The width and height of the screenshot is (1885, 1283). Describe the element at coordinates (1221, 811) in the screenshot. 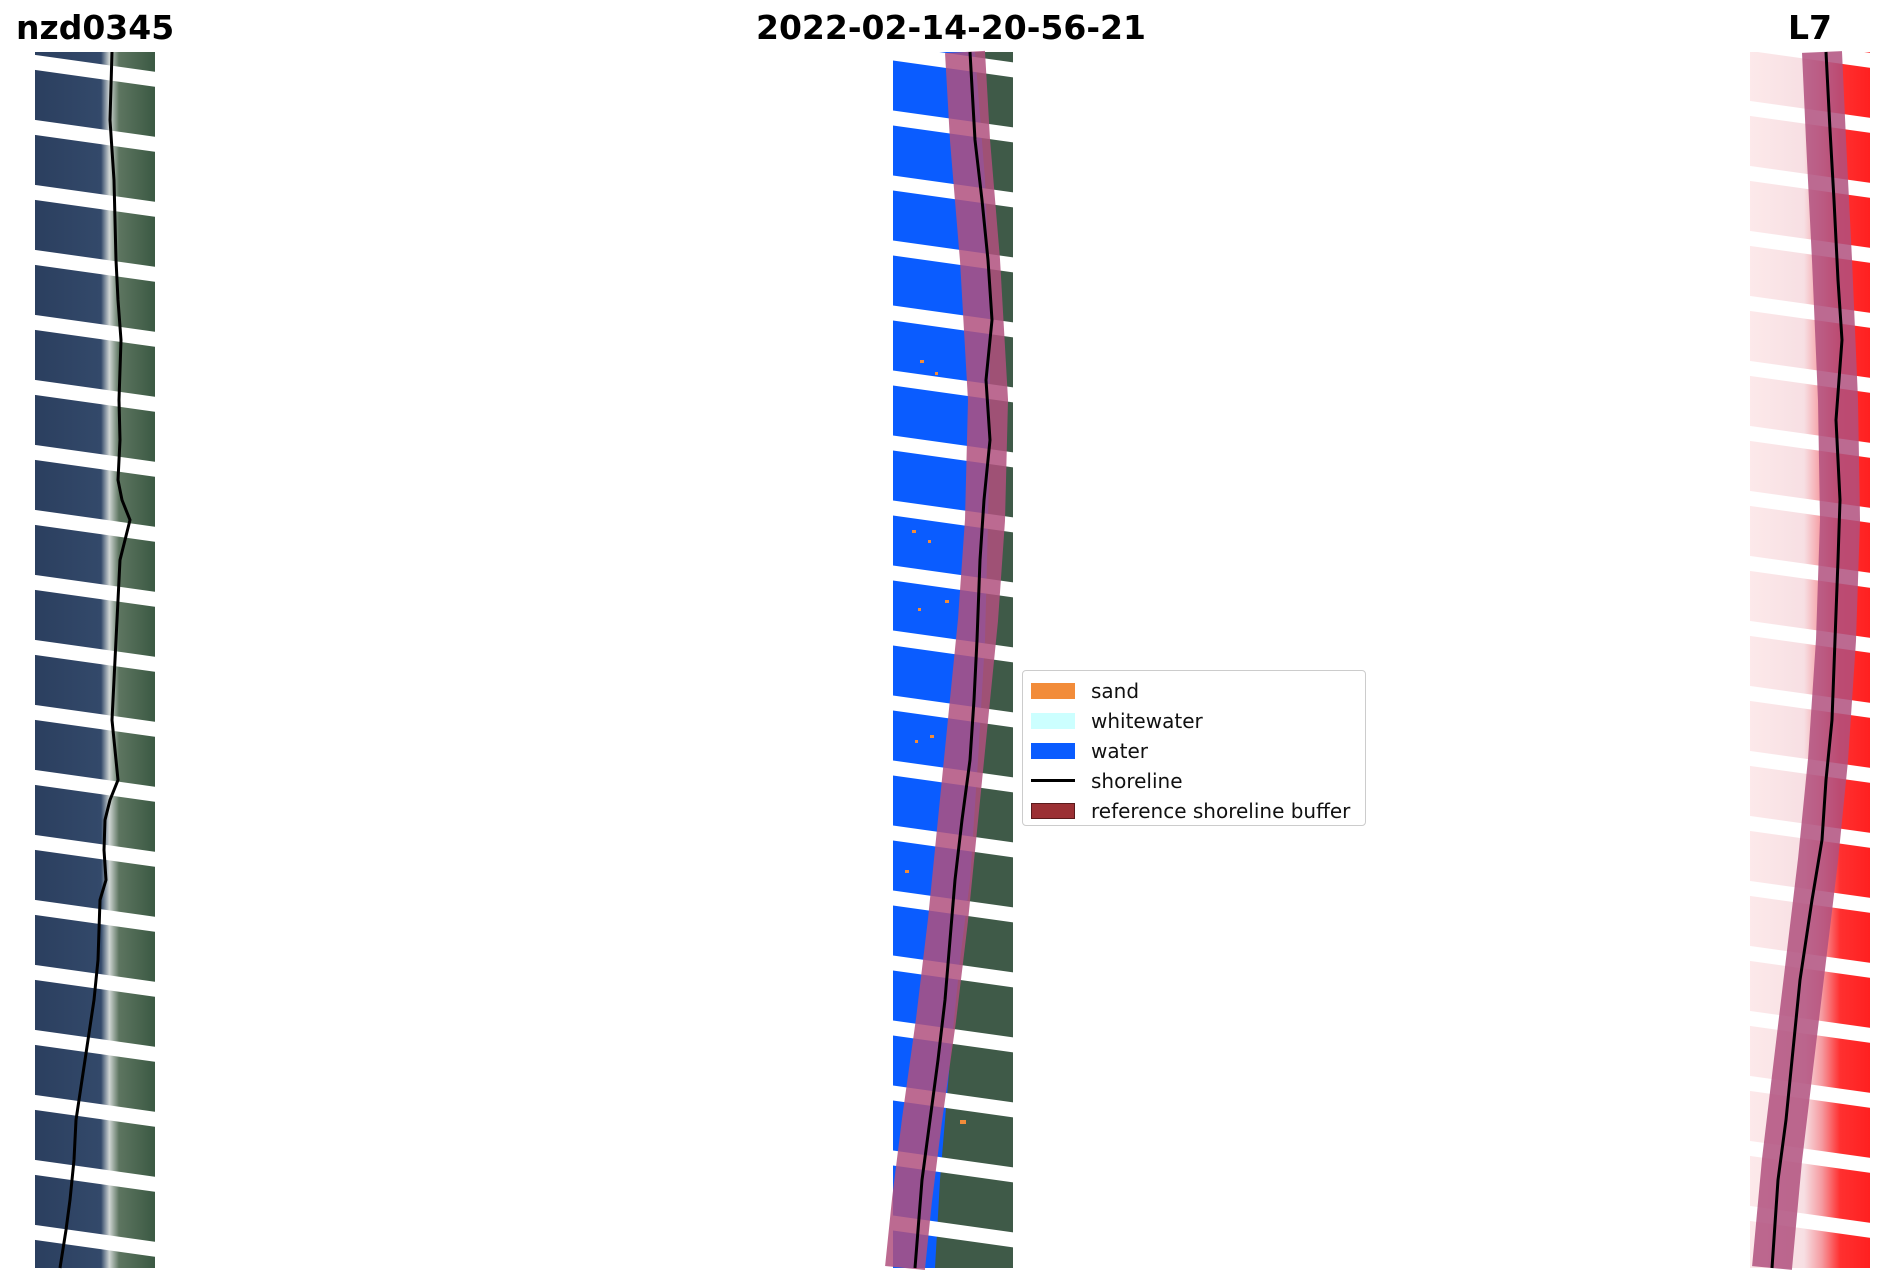

I see `legend-label: reference shoreline buffer` at that location.